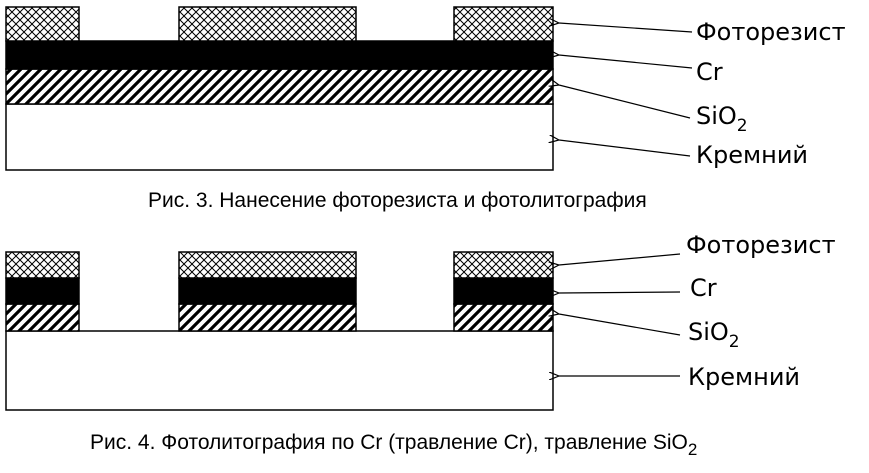 This screenshot has width=869, height=473. What do you see at coordinates (625, 148) in the screenshot?
I see `silicon-leader-arrow` at bounding box center [625, 148].